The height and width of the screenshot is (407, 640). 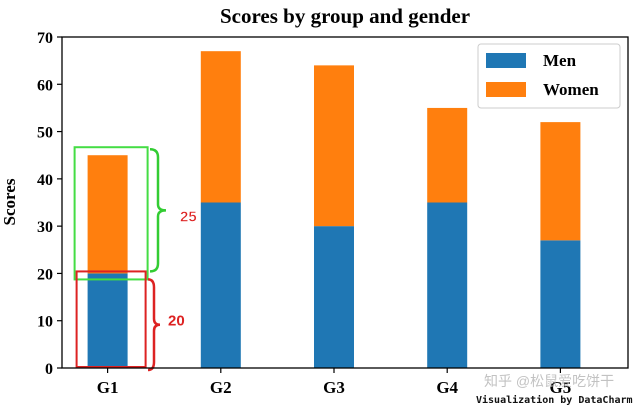 I want to click on x-tick-label: G3, so click(x=334, y=387).